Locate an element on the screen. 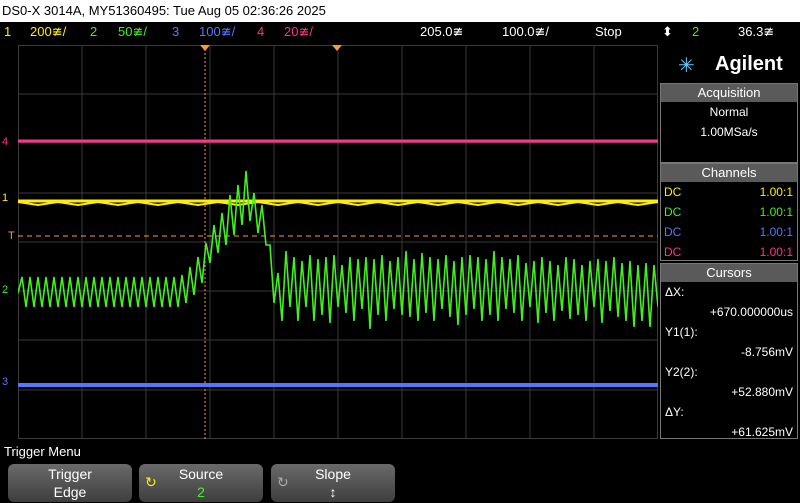  ch1-scale: 200≇/ is located at coordinates (48, 31).